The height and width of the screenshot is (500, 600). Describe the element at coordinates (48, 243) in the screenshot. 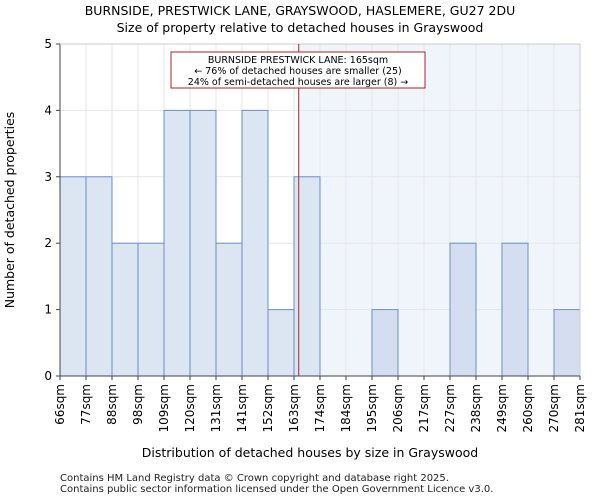

I see `y-tick-label: 2` at that location.